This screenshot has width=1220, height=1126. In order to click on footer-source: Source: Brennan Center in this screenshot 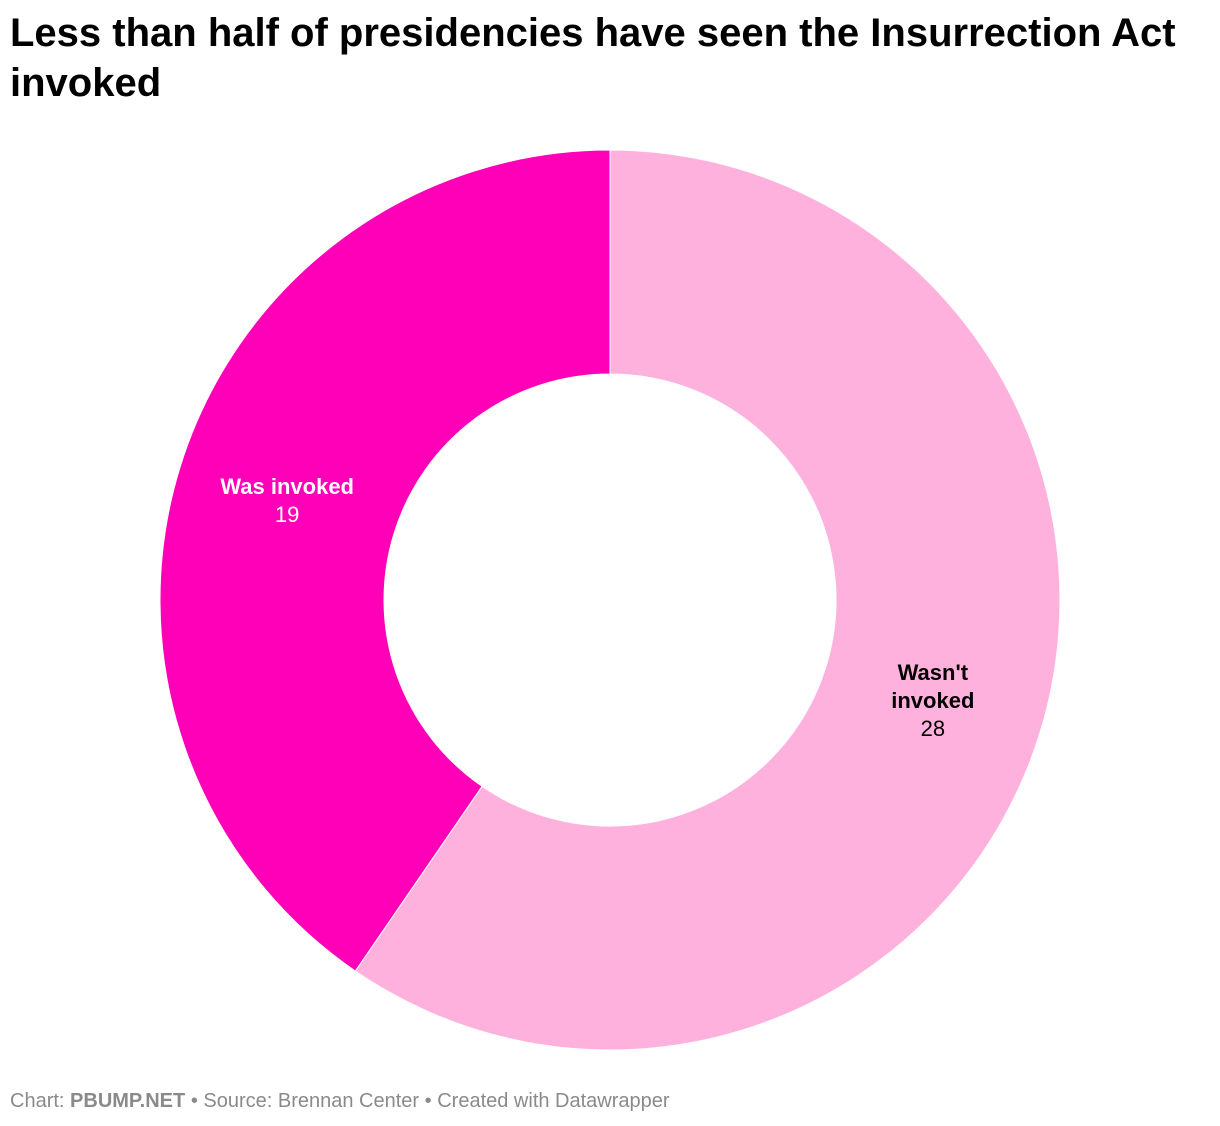, I will do `click(311, 1101)`.